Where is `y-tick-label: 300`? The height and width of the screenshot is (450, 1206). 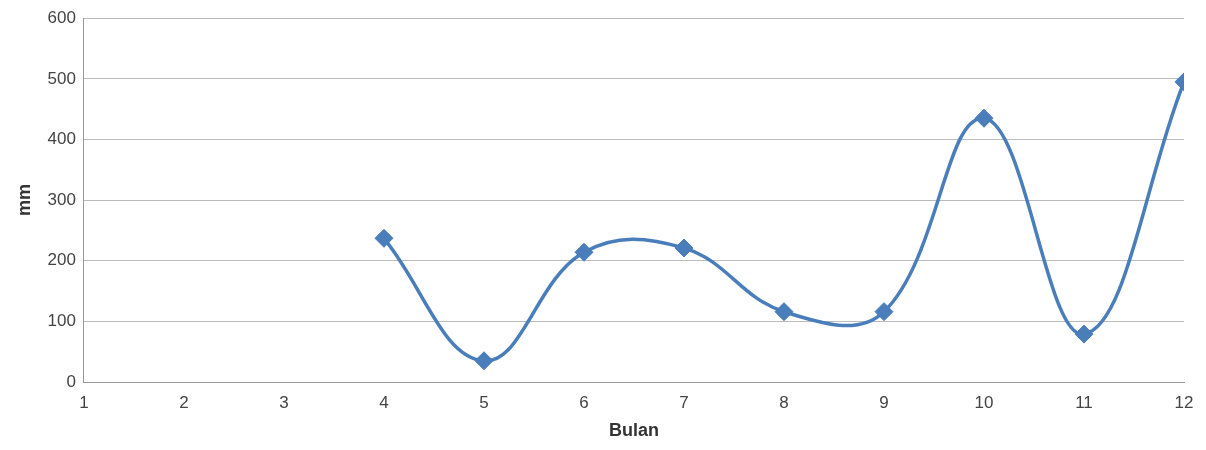 y-tick-label: 300 is located at coordinates (61, 199).